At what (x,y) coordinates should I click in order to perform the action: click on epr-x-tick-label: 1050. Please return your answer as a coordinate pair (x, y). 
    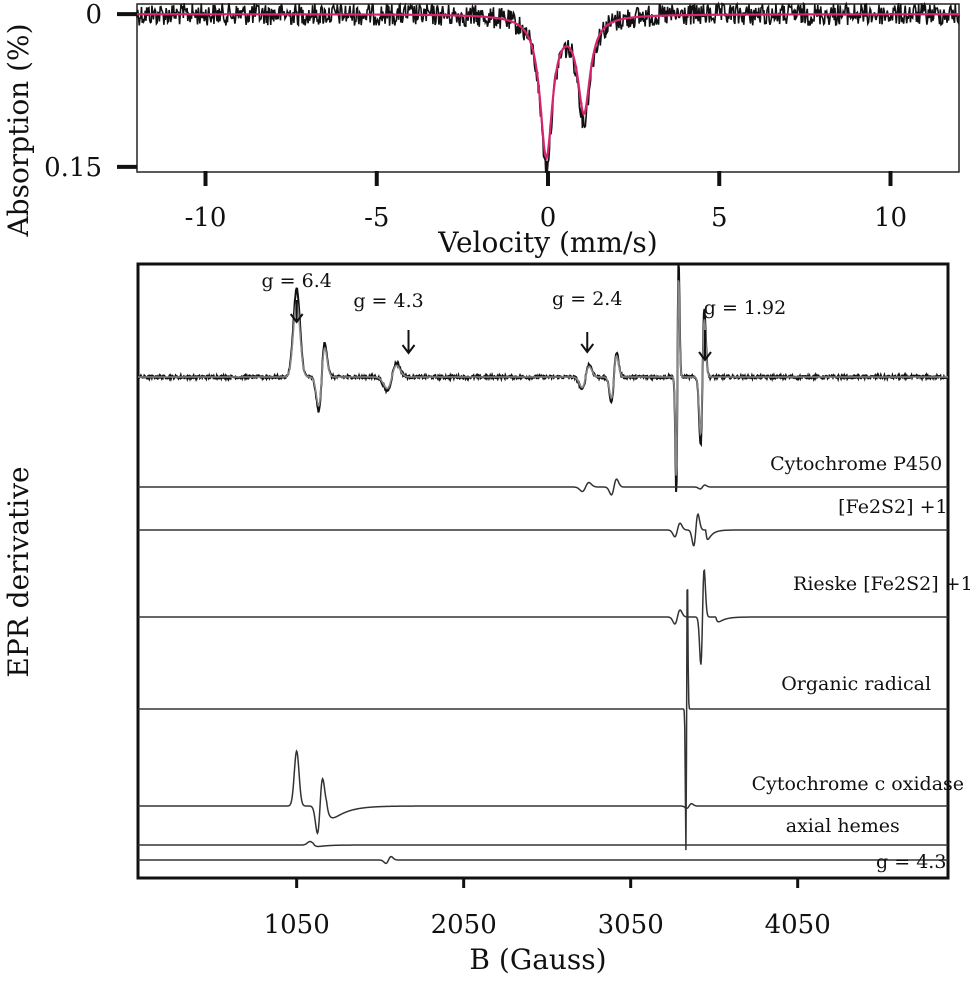
    Looking at the image, I should click on (297, 925).